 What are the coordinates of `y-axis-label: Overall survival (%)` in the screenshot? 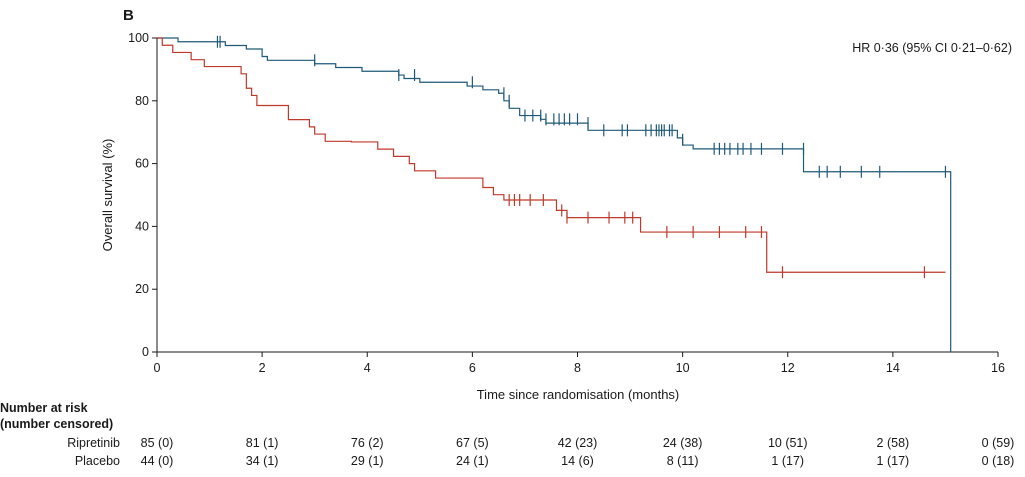 It's located at (107, 195).